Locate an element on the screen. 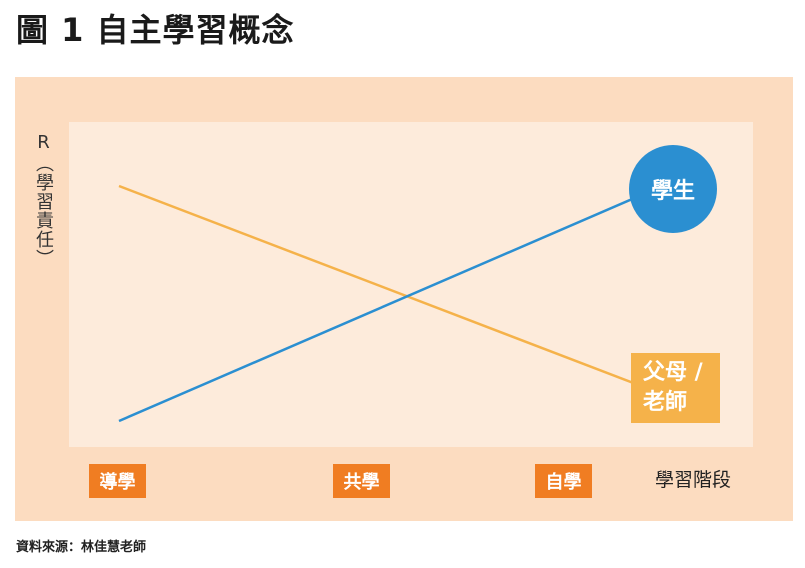  parent-teacher-label-line2: 老師 is located at coordinates (665, 402).